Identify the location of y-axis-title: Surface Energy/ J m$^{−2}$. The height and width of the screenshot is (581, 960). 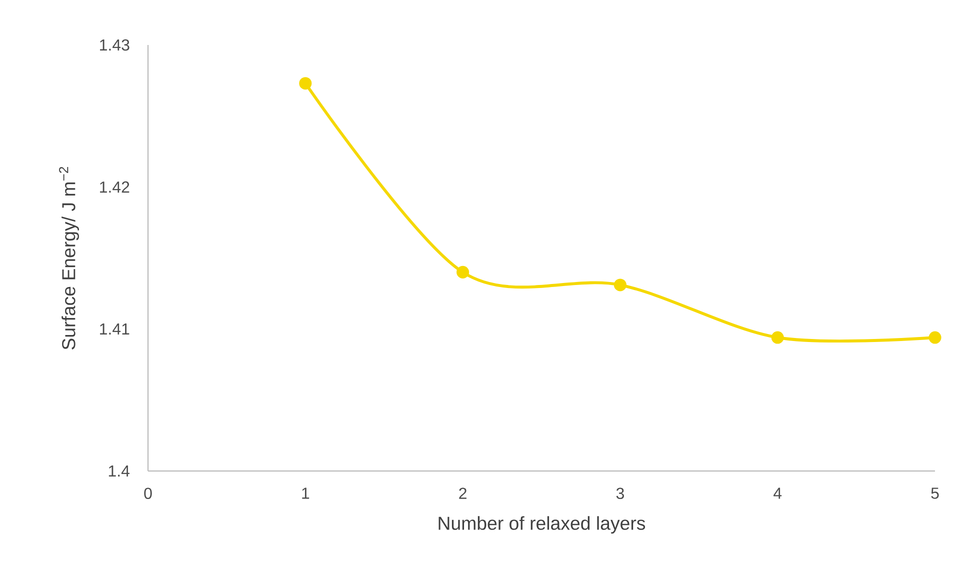
(69, 258).